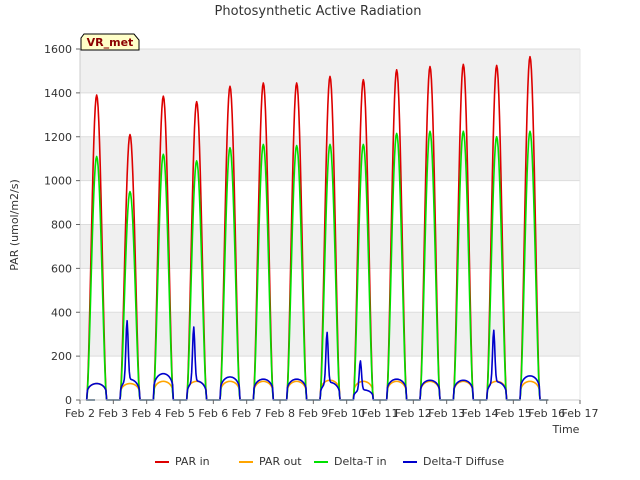 This screenshot has width=640, height=480. I want to click on x-tick-label: Feb 15, so click(513, 413).